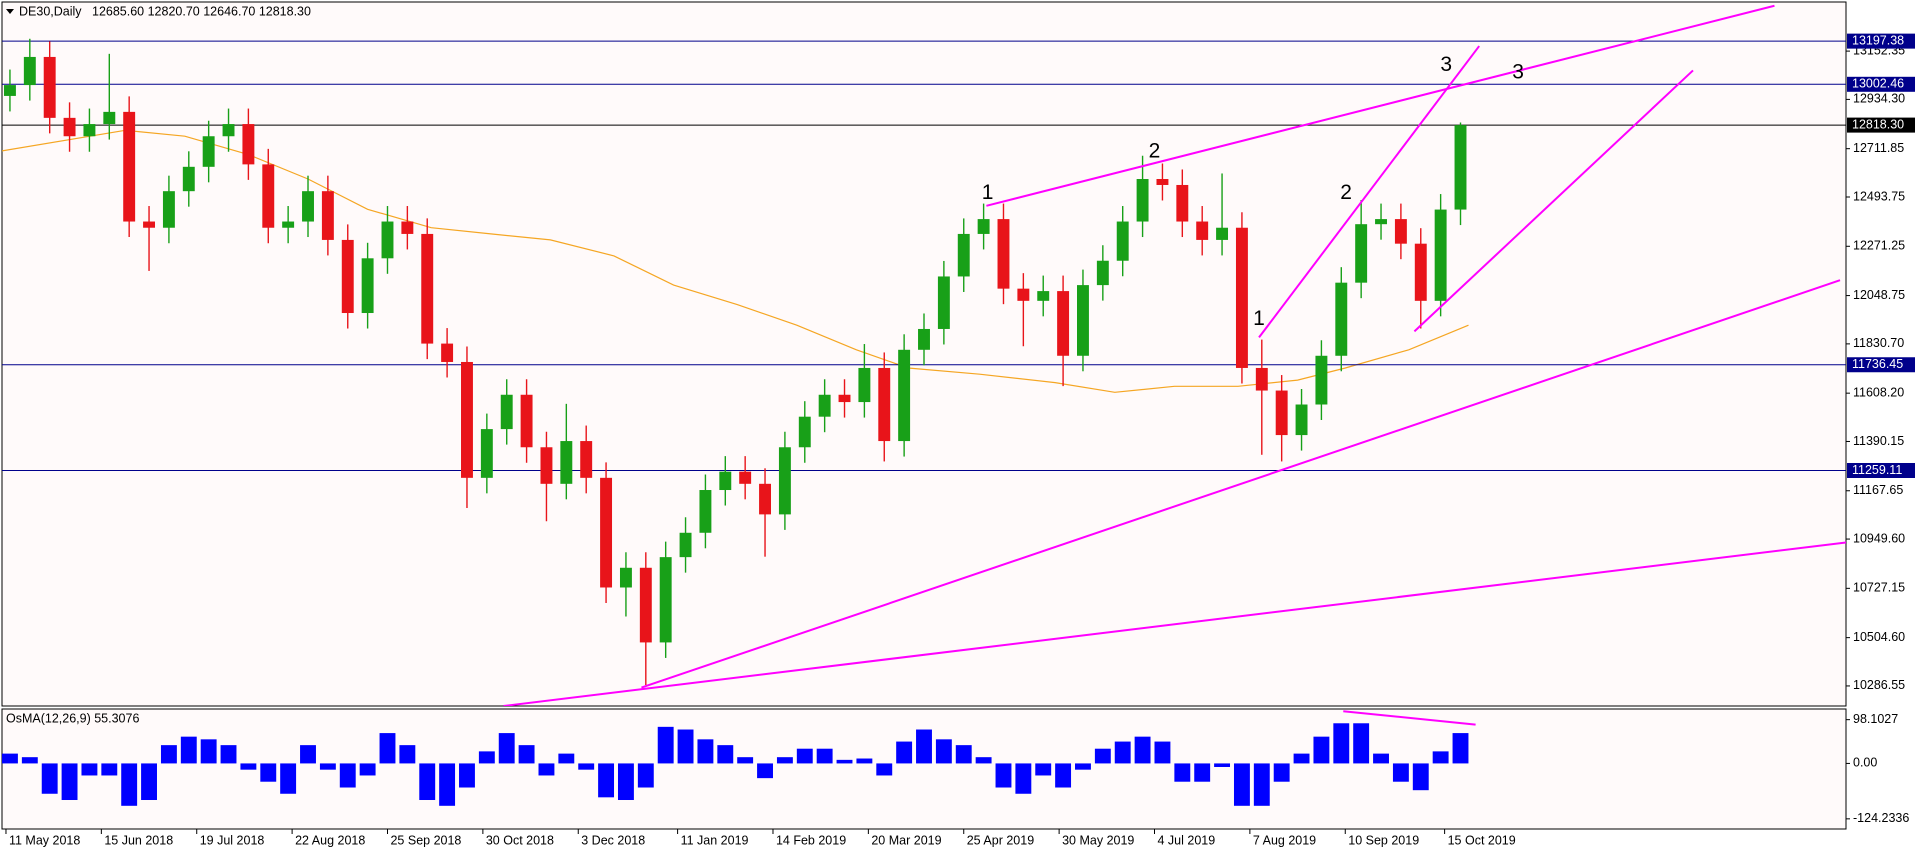 The width and height of the screenshot is (1916, 850). Describe the element at coordinates (1881, 818) in the screenshot. I see `osc-tick-label: -124.2336` at that location.